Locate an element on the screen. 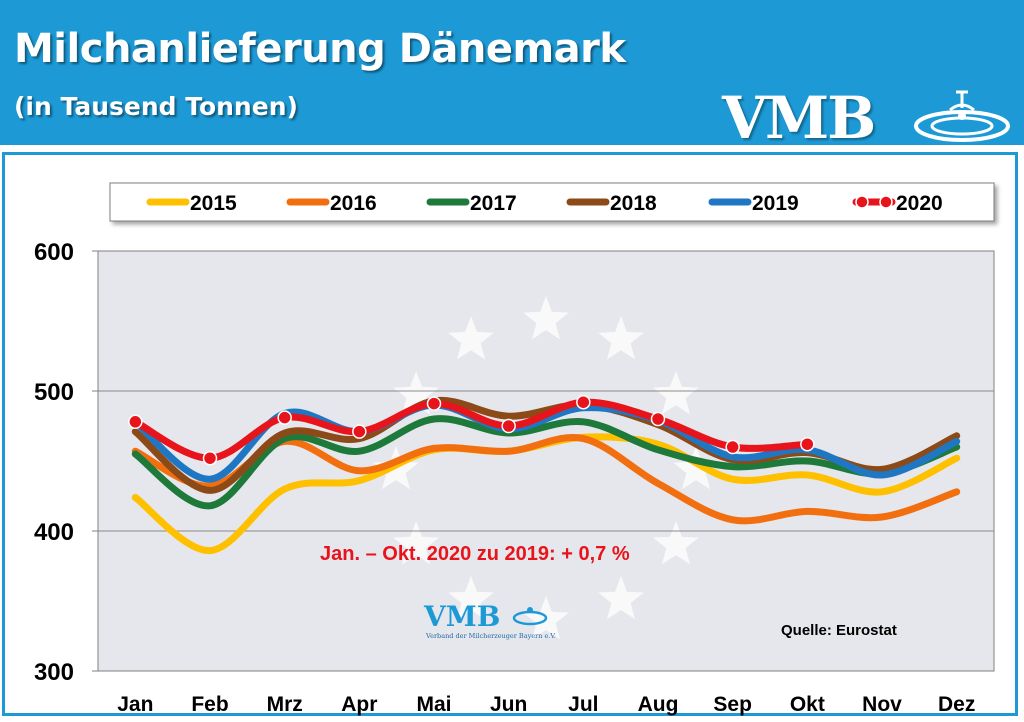 This screenshot has height=722, width=1024. x-tick-label: Mai is located at coordinates (433, 704).